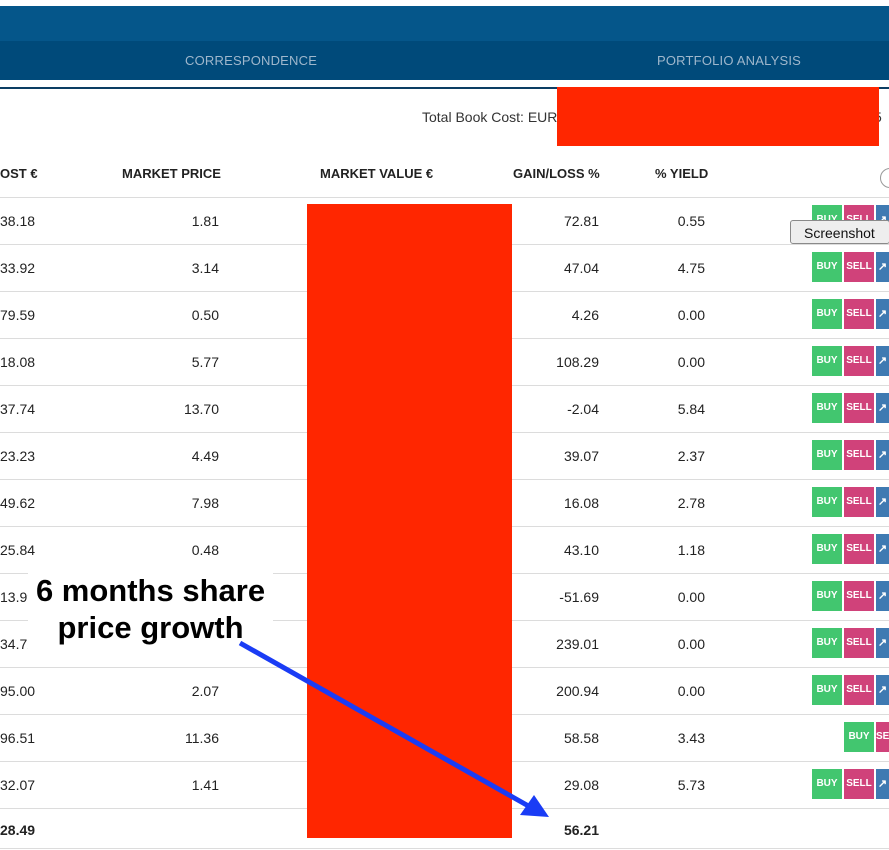 This screenshot has width=889, height=850. What do you see at coordinates (444, 88) in the screenshot?
I see `nav-divider` at bounding box center [444, 88].